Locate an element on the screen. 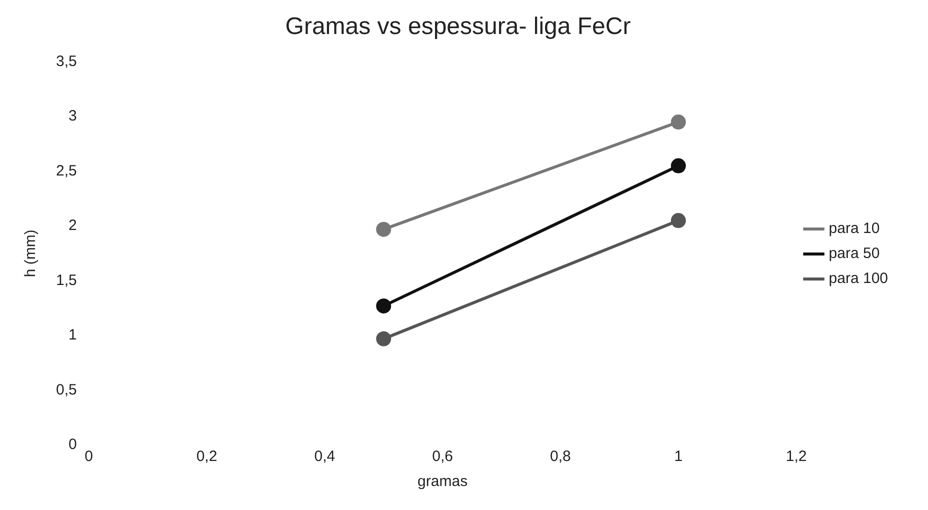 The height and width of the screenshot is (510, 928). x-tick-label: 1,2 is located at coordinates (796, 457).